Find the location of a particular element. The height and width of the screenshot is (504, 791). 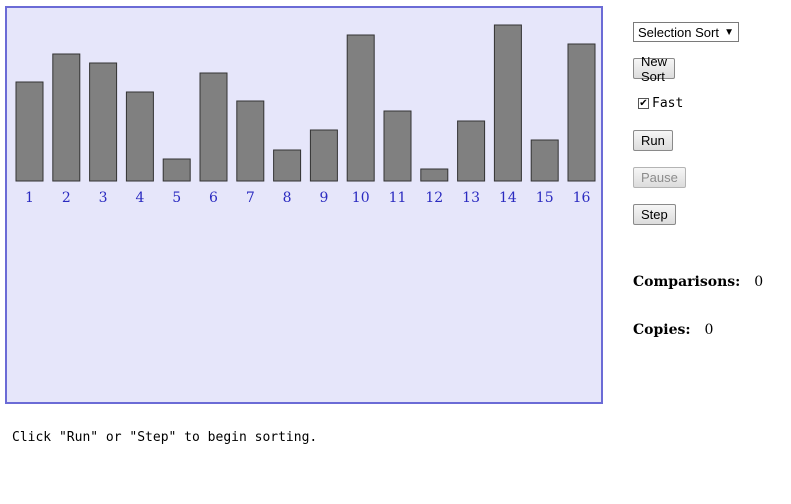

fast-checkbox: ✔ is located at coordinates (643, 103).